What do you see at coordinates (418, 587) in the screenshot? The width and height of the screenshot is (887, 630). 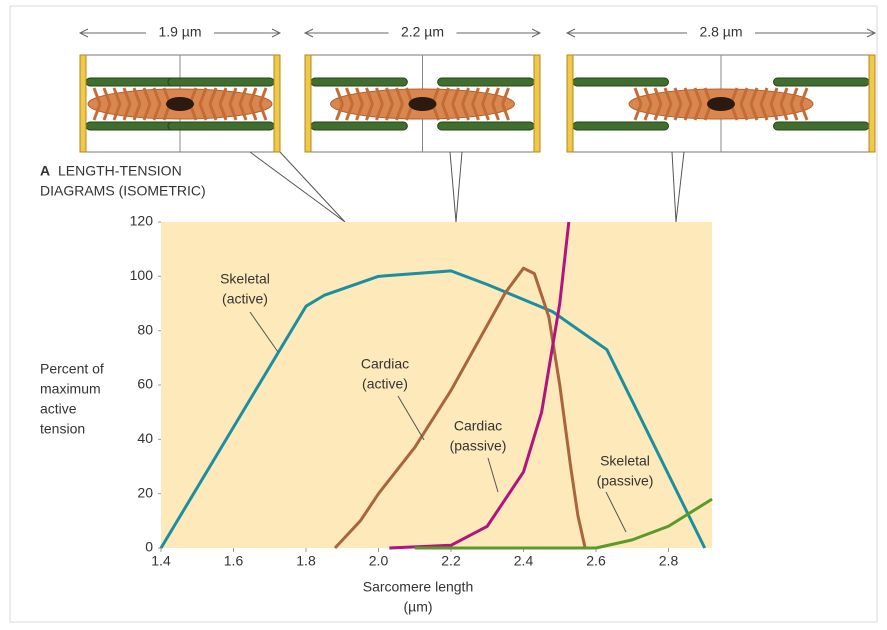 I see `x-axis-label: Sarcomere length` at bounding box center [418, 587].